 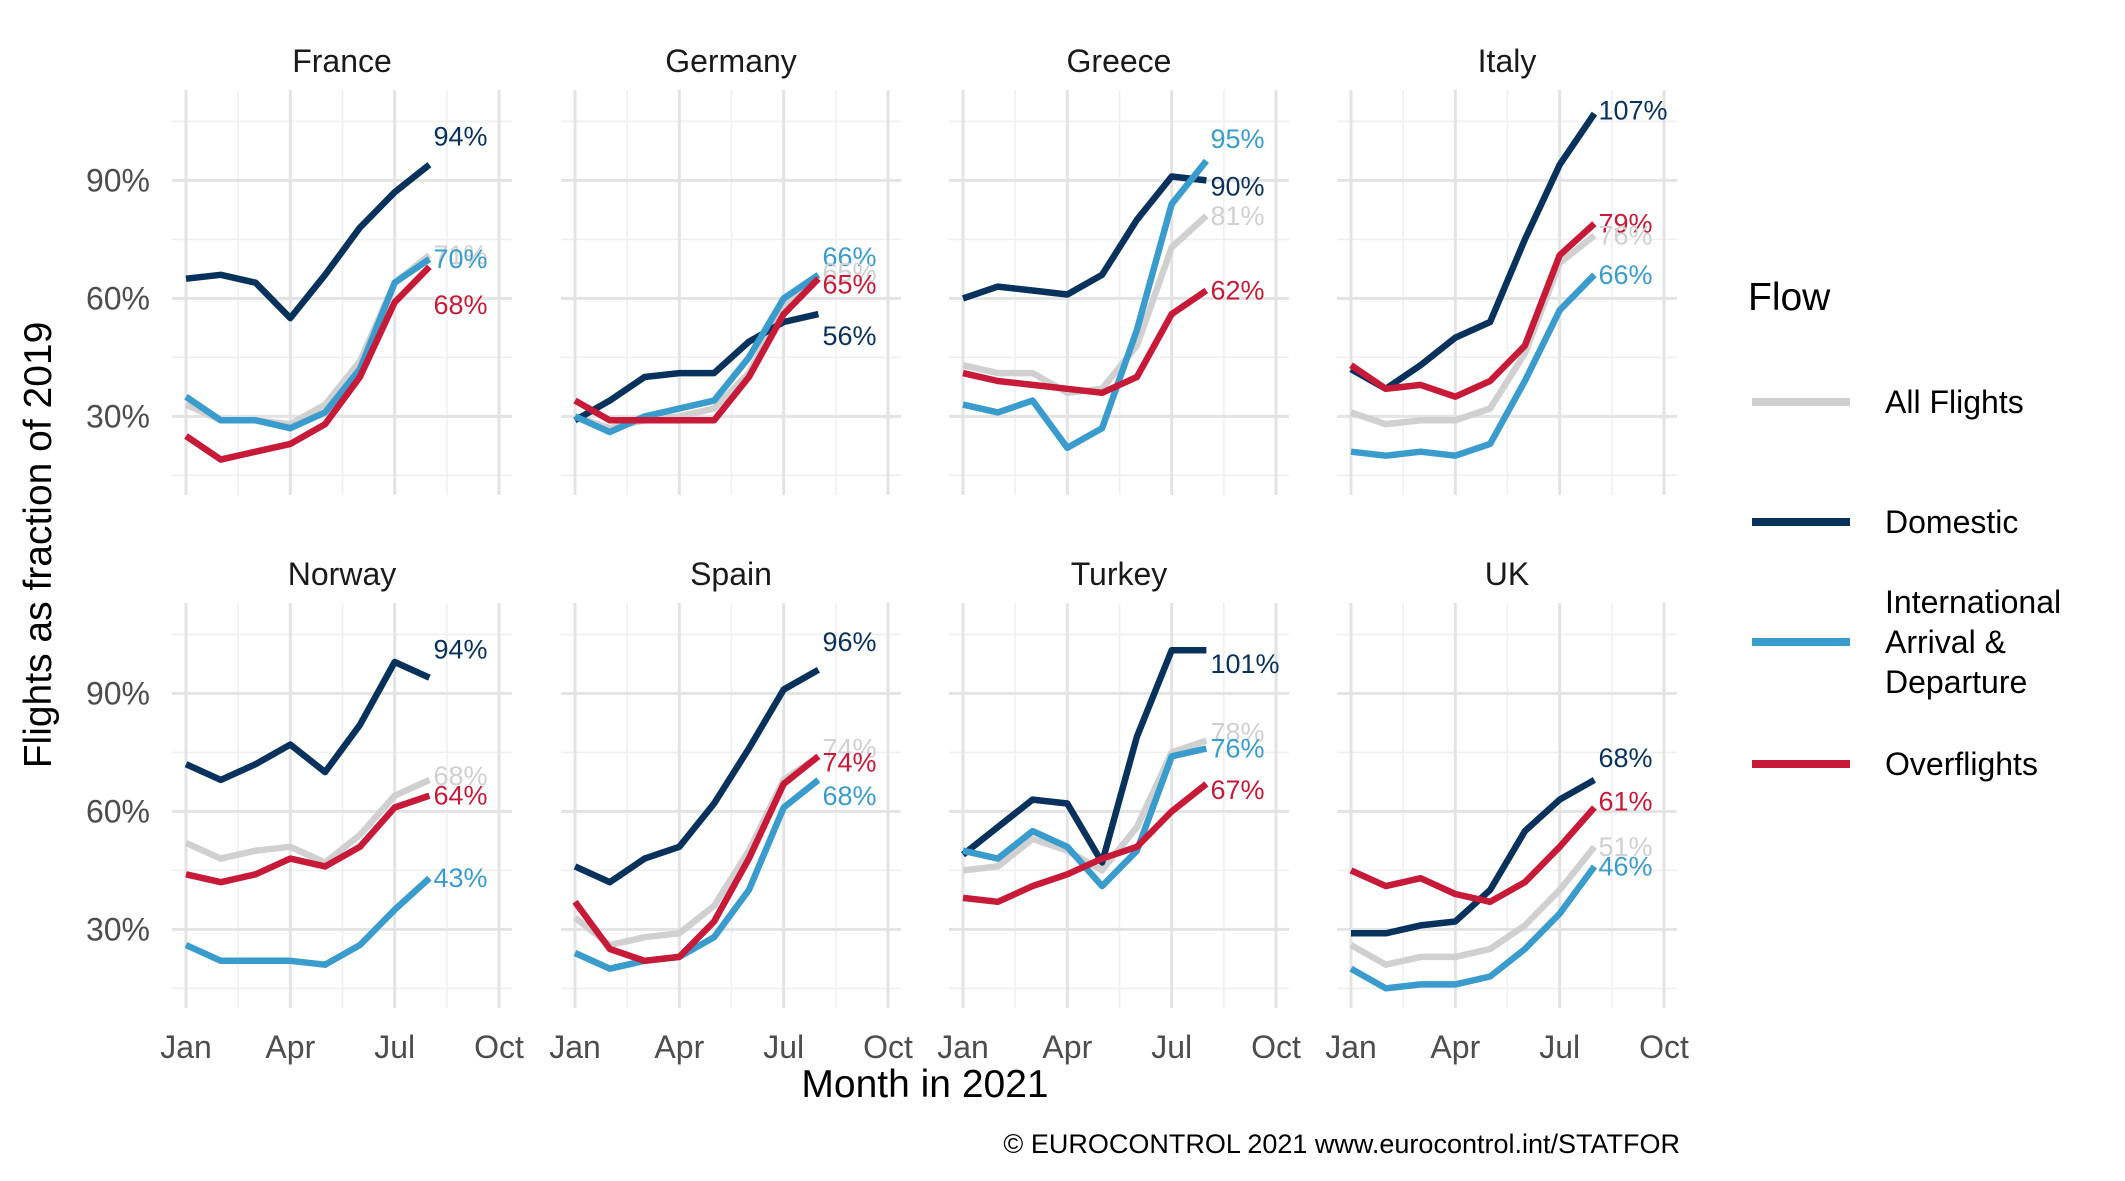 I want to click on facet-panel-italy: Italy 107% 79%76% 66%, so click(x=1507, y=269).